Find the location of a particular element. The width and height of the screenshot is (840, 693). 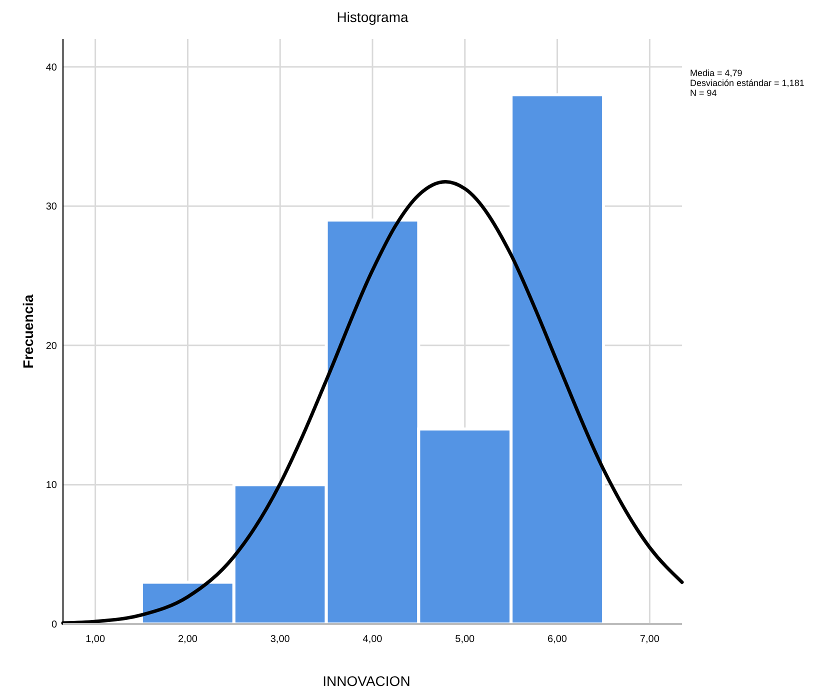

y-tick-label: 30 is located at coordinates (52, 207).